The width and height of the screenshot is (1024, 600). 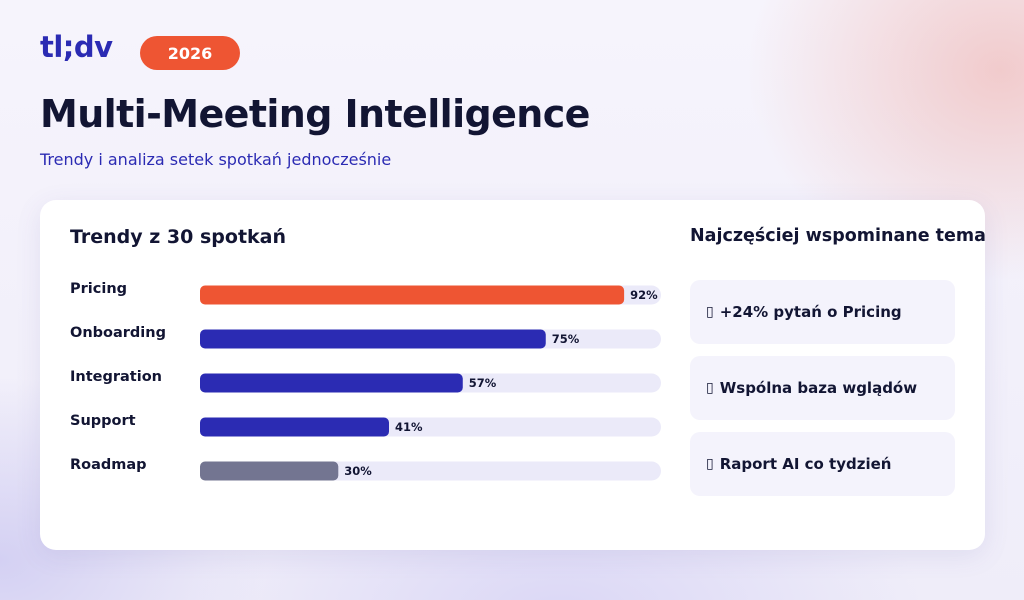 I want to click on bar-row: Onboarding 75%, so click(x=365, y=337).